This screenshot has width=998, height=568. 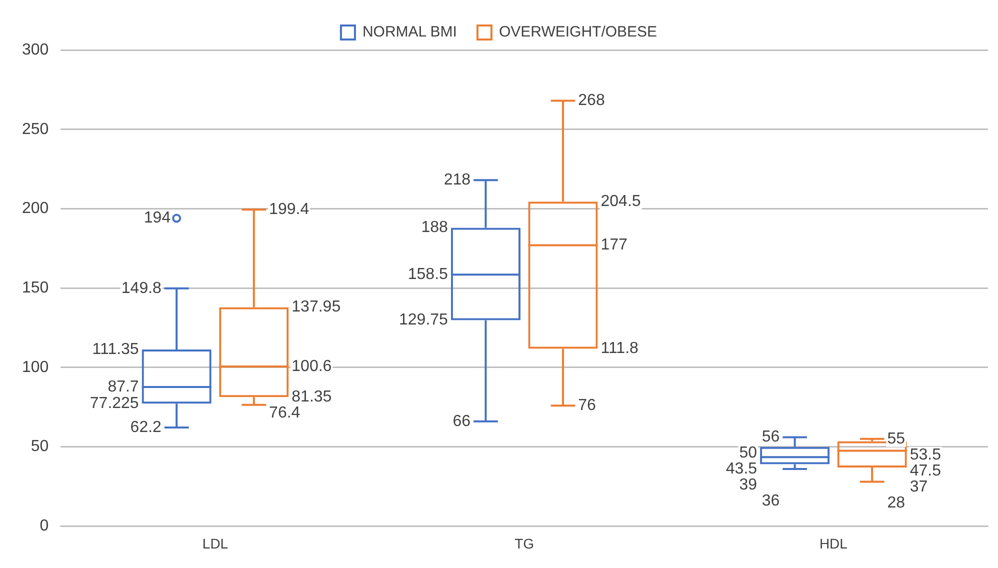 What do you see at coordinates (591, 101) in the screenshot?
I see `text: 268` at bounding box center [591, 101].